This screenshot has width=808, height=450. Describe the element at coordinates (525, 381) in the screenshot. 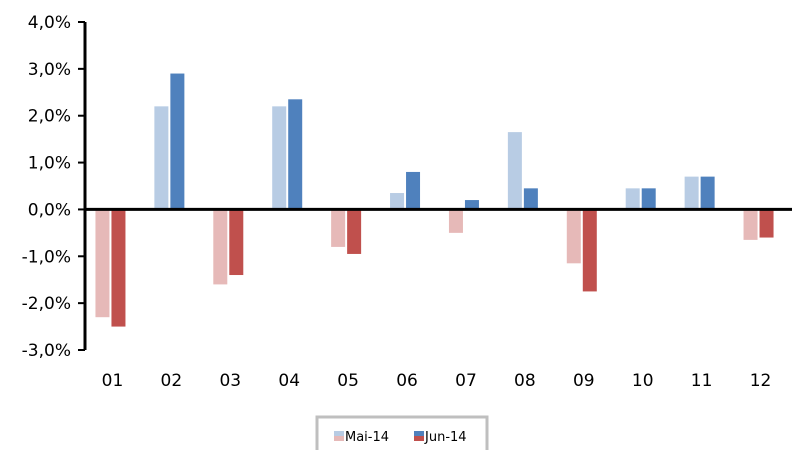

I see `x-tick-label: 08` at that location.